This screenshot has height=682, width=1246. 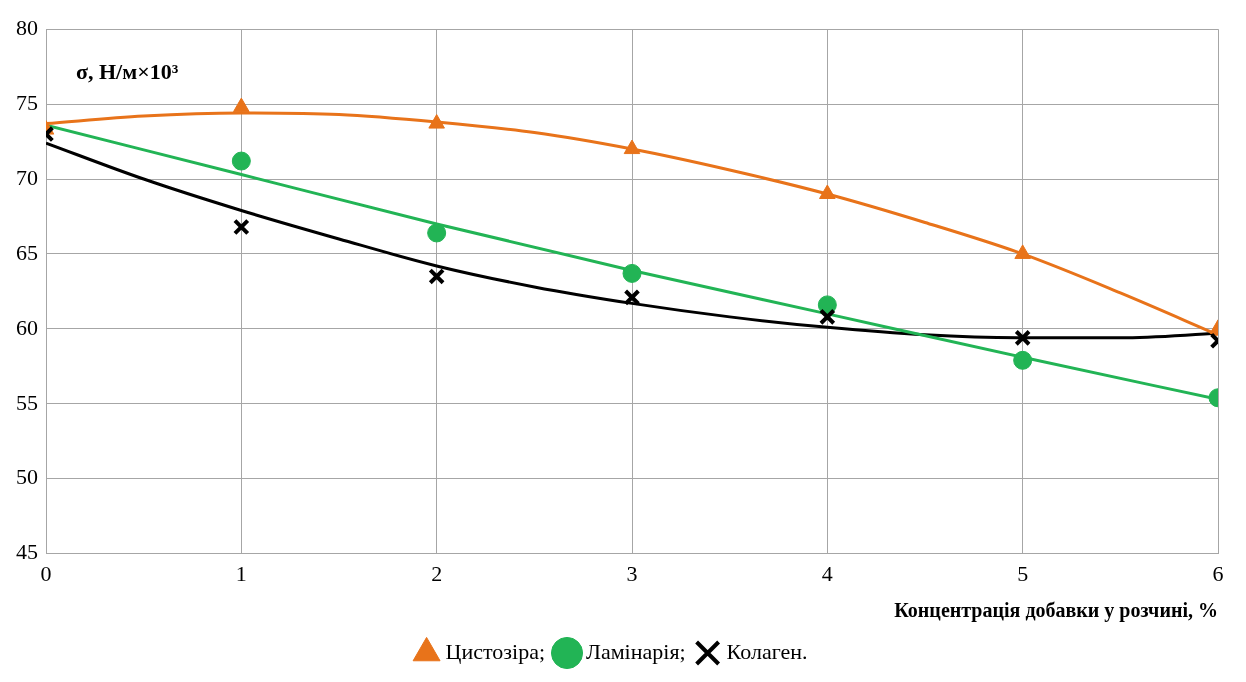 What do you see at coordinates (827, 573) in the screenshot?
I see `x-tick-label: 4` at bounding box center [827, 573].